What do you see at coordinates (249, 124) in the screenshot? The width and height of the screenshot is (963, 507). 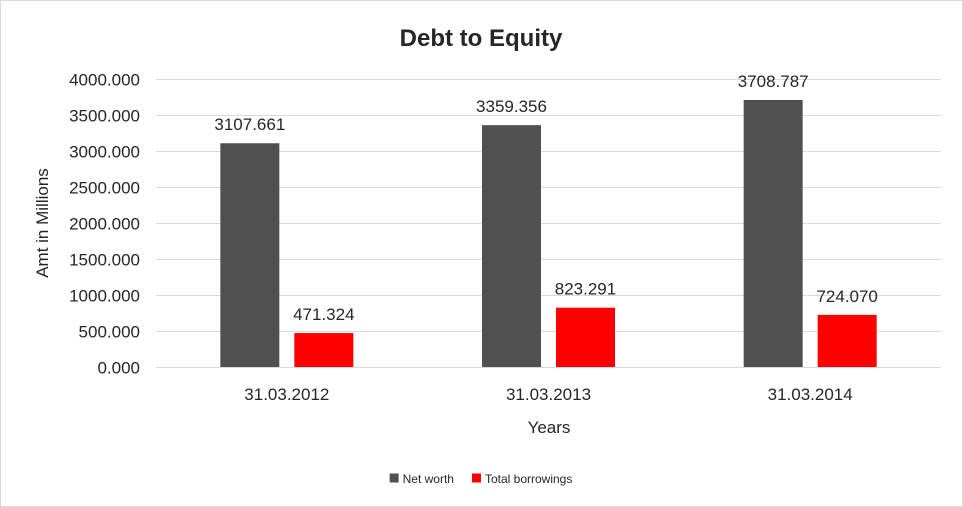 I see `data-label: 3107.661` at bounding box center [249, 124].